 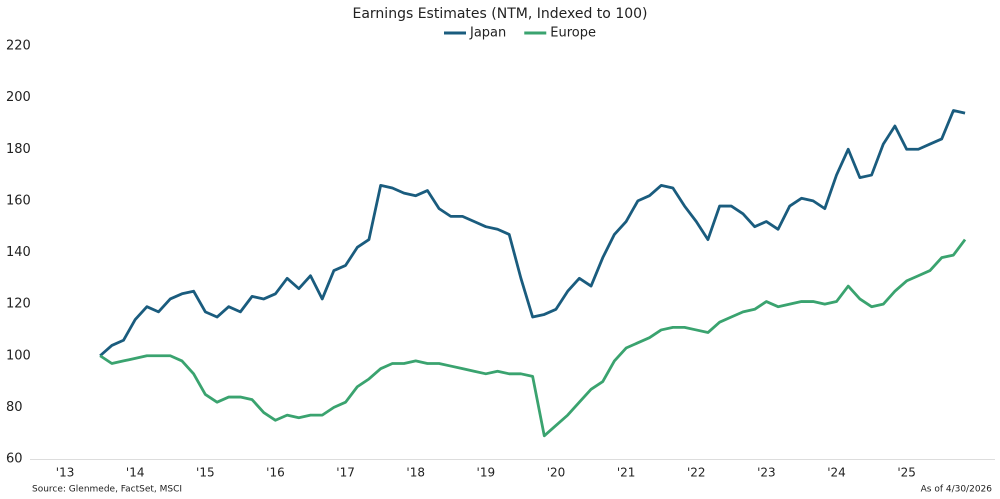 What do you see at coordinates (18, 46) in the screenshot?
I see `y-tick-label: 220` at bounding box center [18, 46].